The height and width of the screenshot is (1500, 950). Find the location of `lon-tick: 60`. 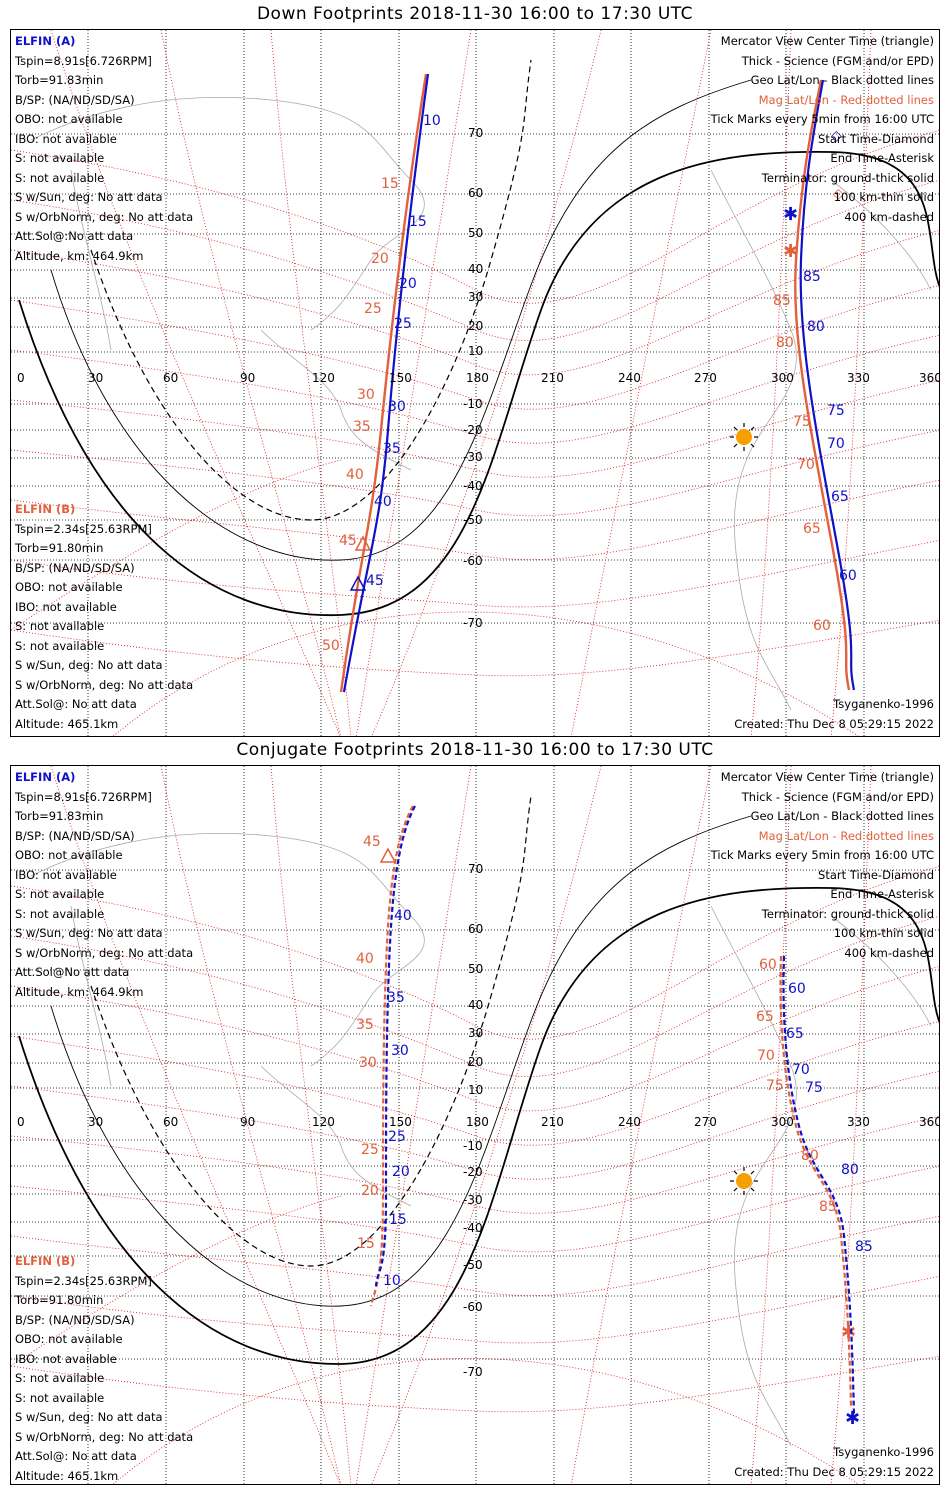

lon-tick: 60 is located at coordinates (170, 1122).